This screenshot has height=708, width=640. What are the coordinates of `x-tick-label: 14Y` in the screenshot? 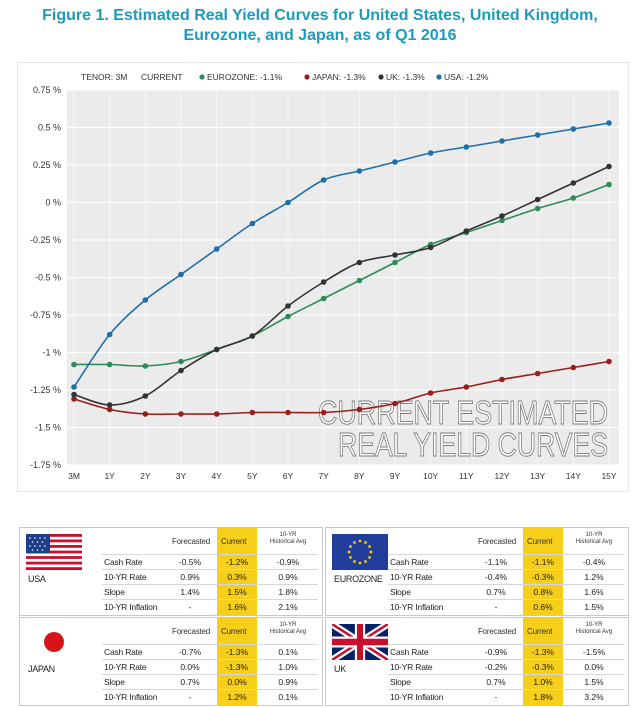 It's located at (573, 476).